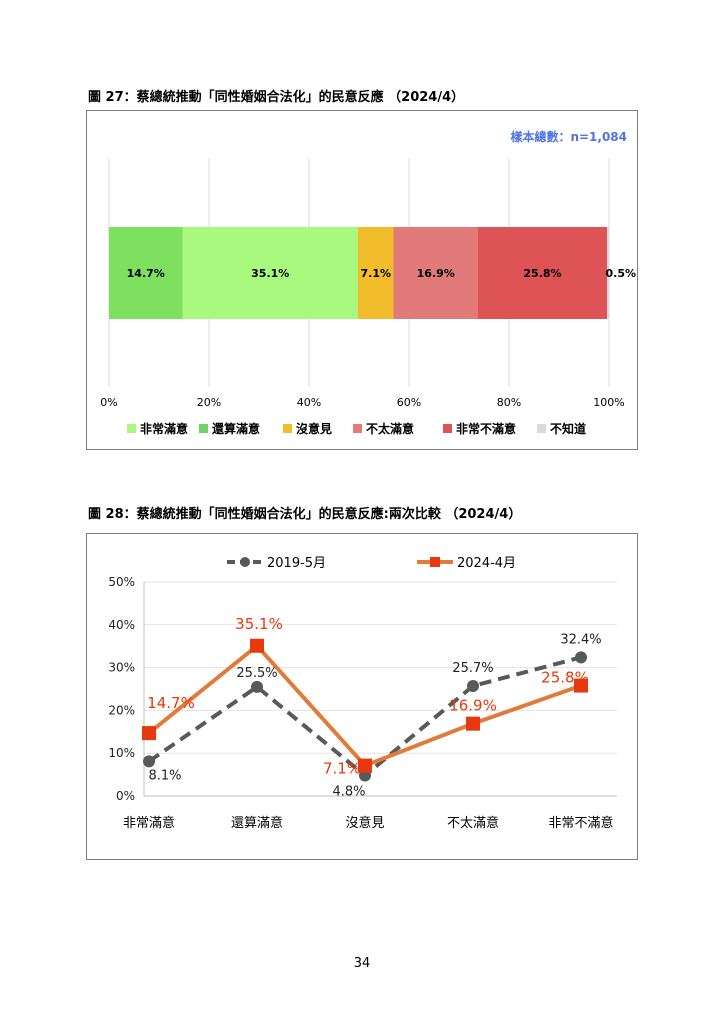 The width and height of the screenshot is (724, 1024). I want to click on series-label-2024: 25.8%, so click(565, 678).